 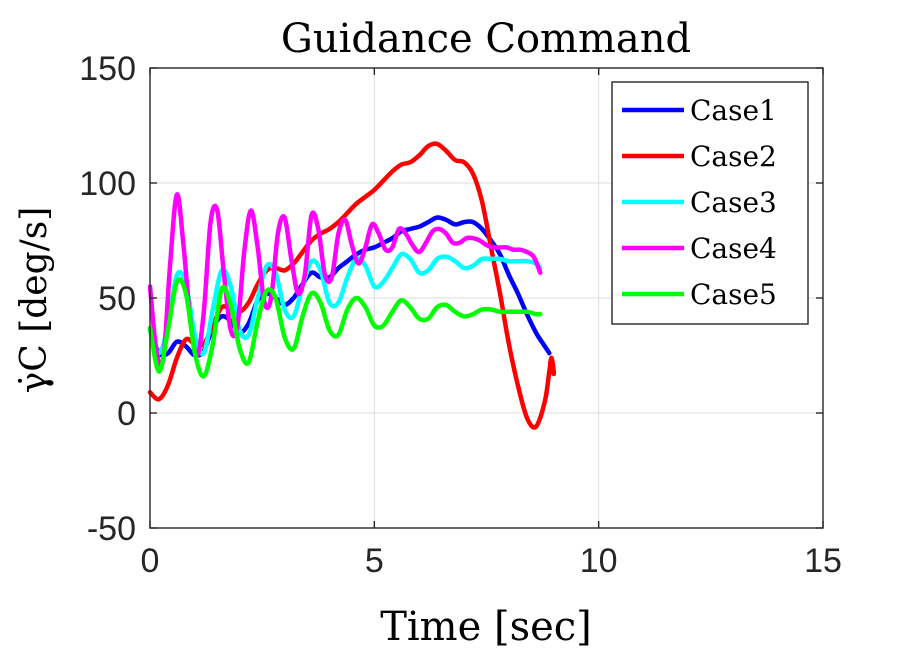 I want to click on x-tick-label: 5, so click(x=374, y=561).